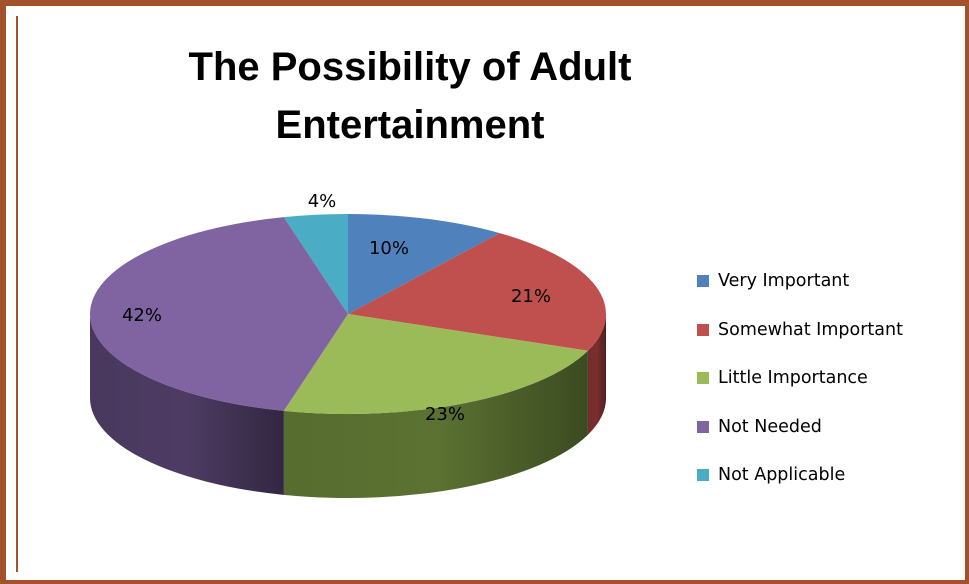 The height and width of the screenshot is (584, 969). I want to click on chart-title: The Possibility of Adult Entertainment, so click(410, 96).